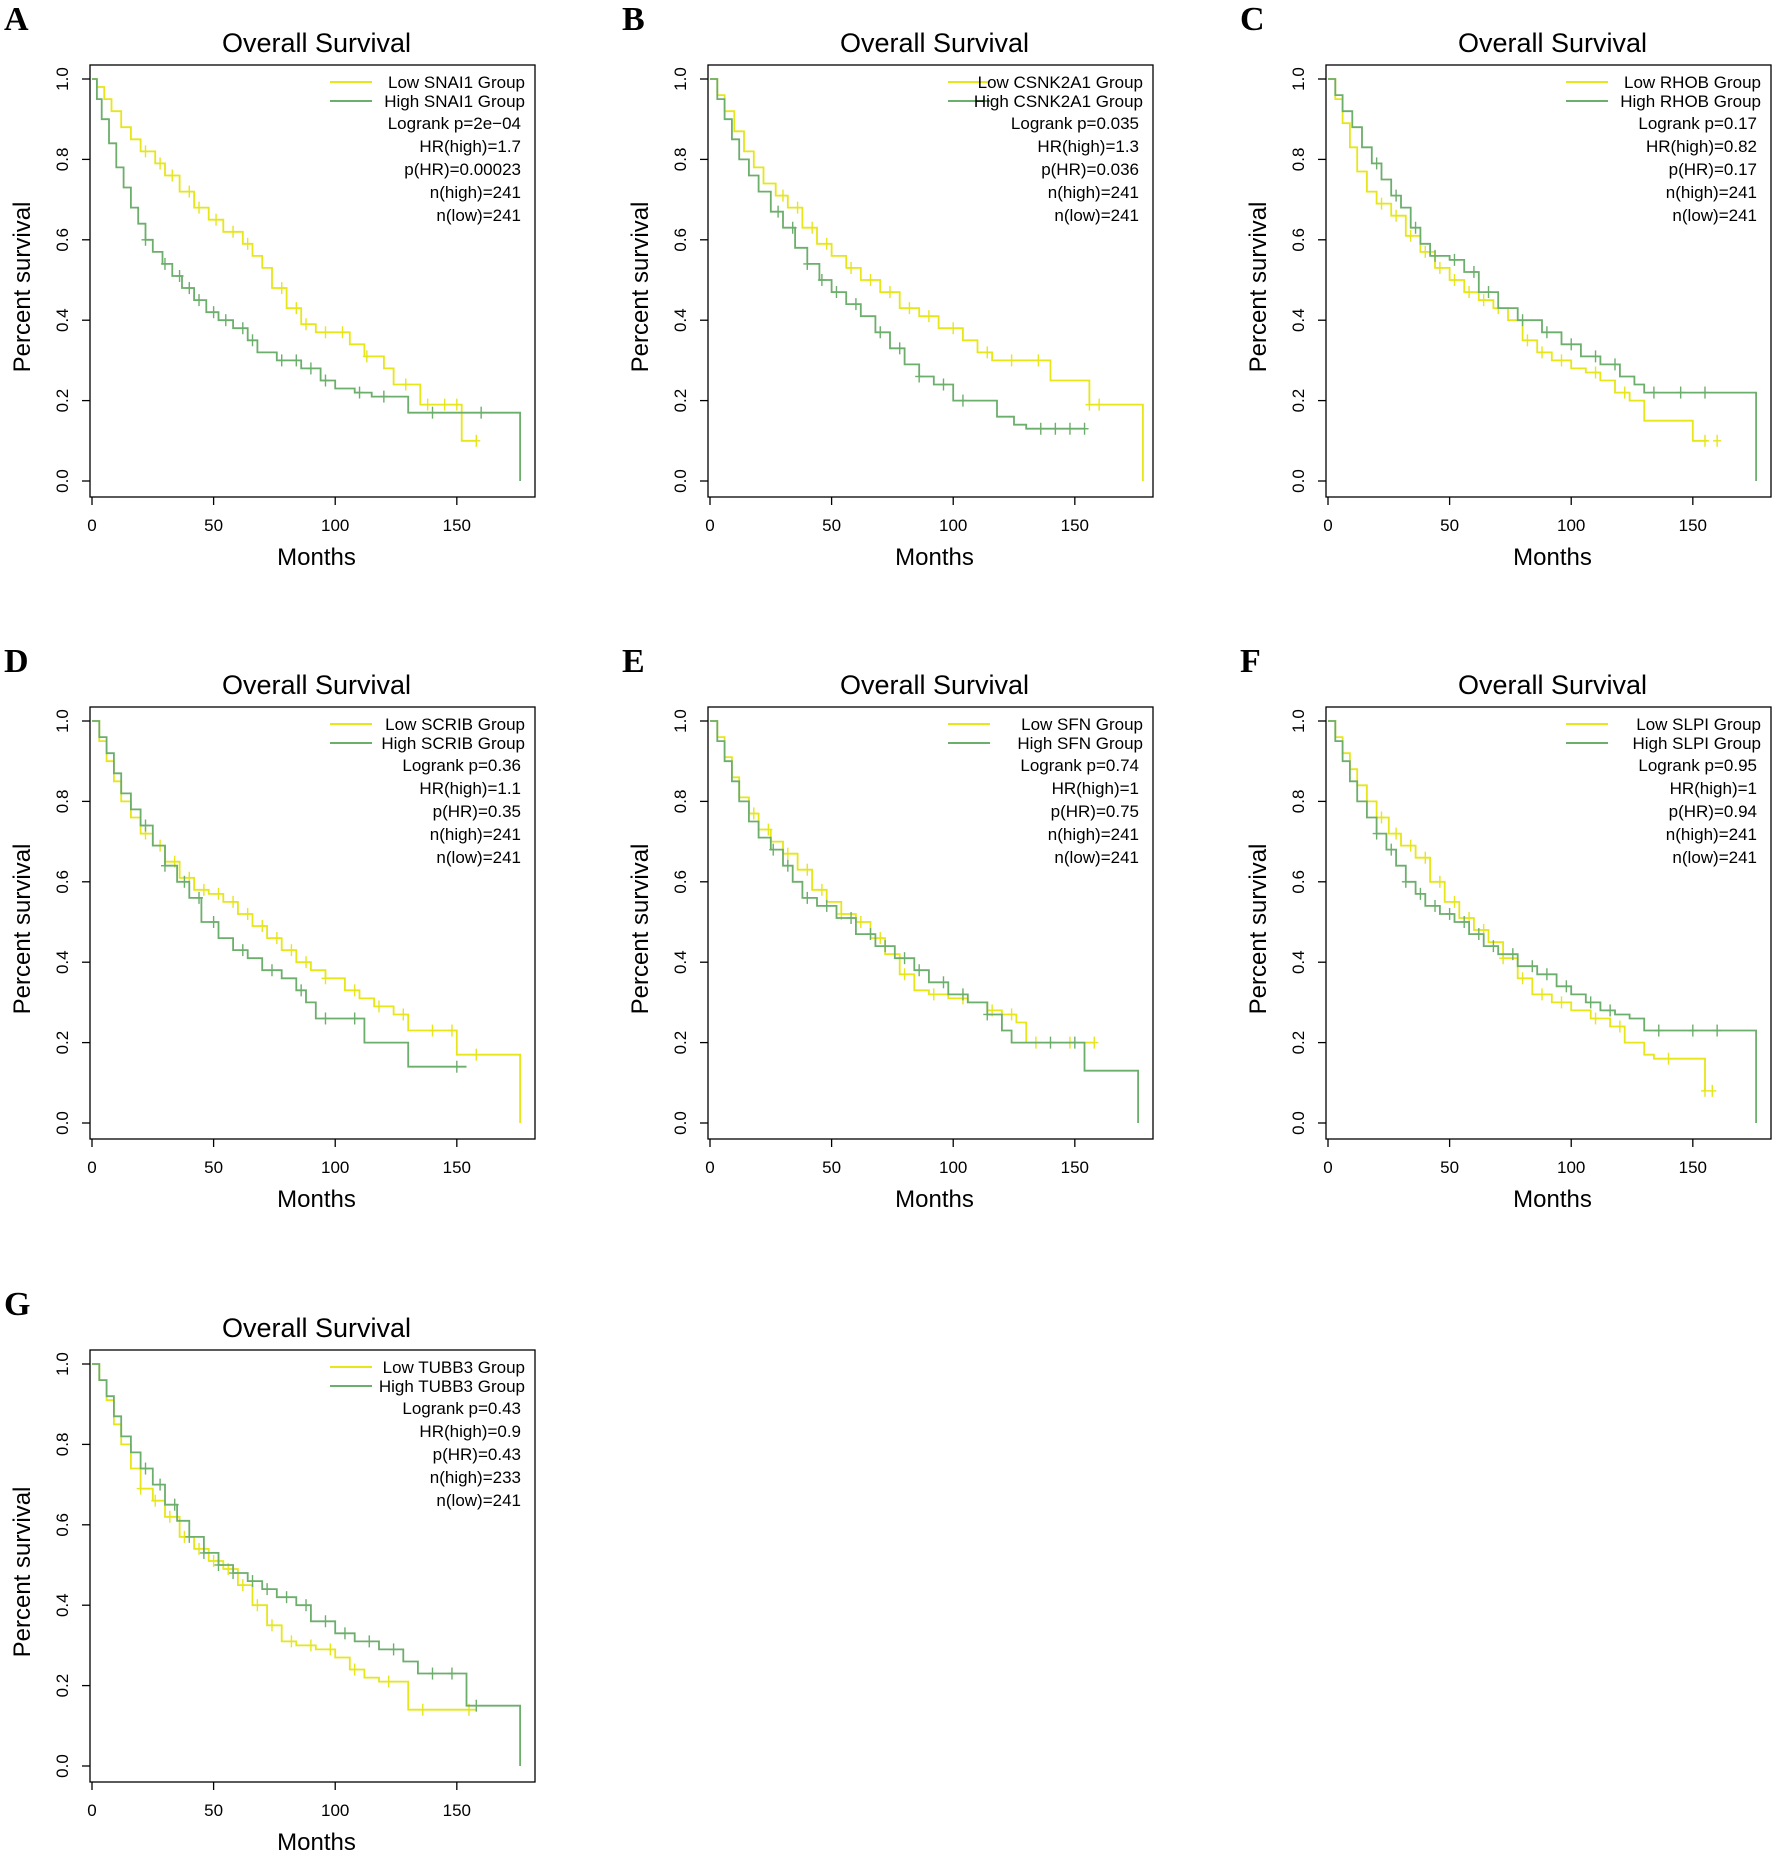 This screenshot has width=1772, height=1861. Describe the element at coordinates (454, 101) in the screenshot. I see `legend-entry: High SNAI1 Group` at that location.